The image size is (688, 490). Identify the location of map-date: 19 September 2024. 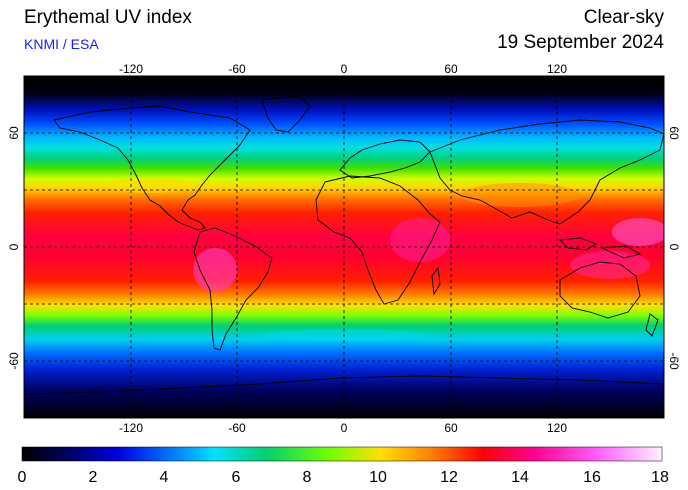
(580, 42).